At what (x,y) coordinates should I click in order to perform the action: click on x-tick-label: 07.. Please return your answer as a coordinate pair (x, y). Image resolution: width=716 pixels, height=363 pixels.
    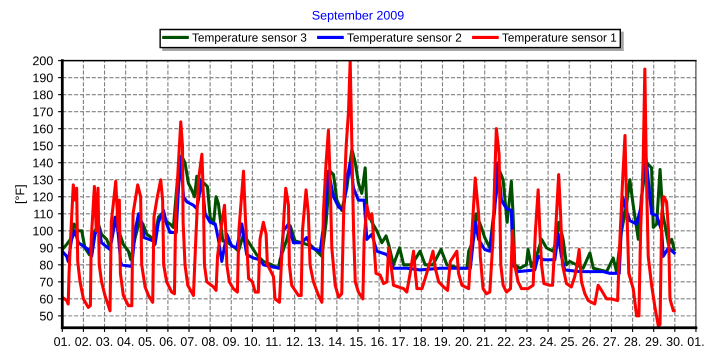
    Looking at the image, I should click on (188, 341).